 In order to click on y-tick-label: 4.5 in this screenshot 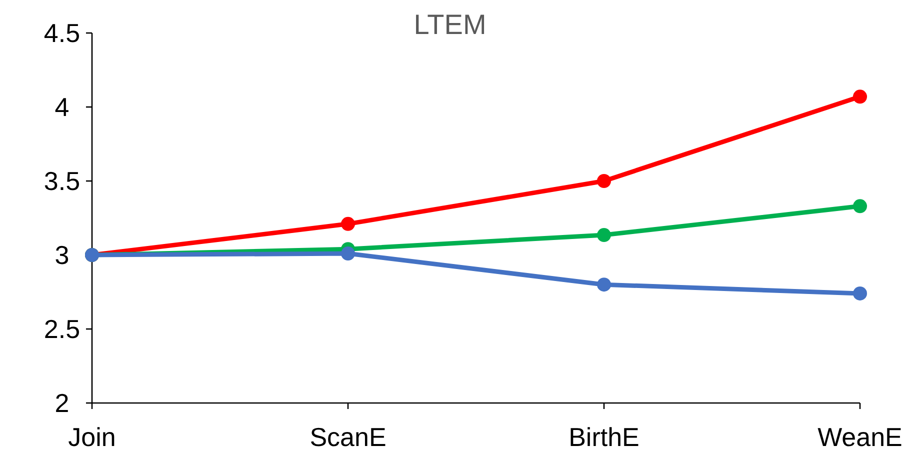, I will do `click(62, 33)`.